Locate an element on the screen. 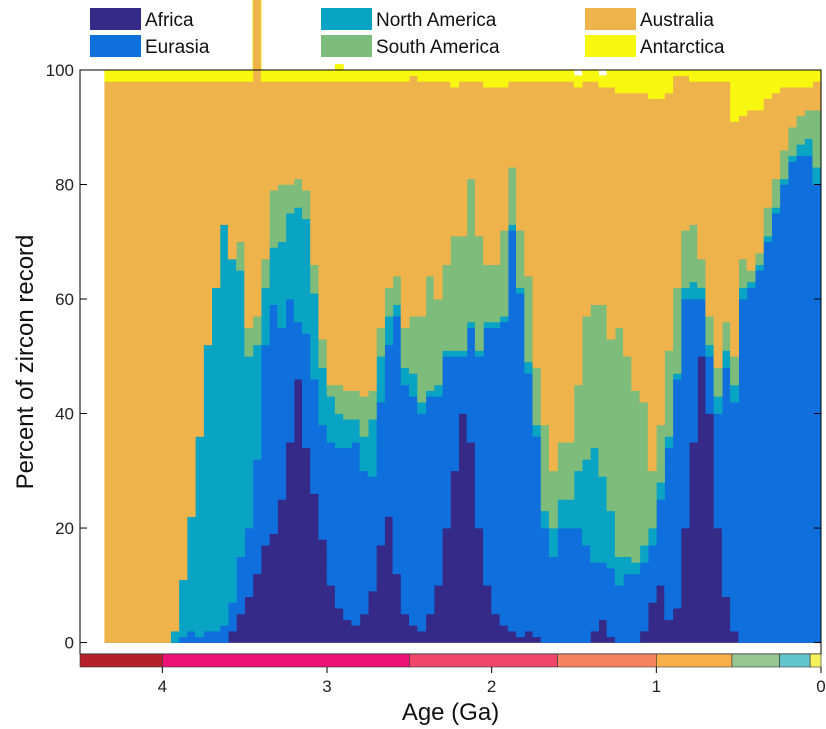 The width and height of the screenshot is (826, 729). y-tick-label: 60 is located at coordinates (64, 299).